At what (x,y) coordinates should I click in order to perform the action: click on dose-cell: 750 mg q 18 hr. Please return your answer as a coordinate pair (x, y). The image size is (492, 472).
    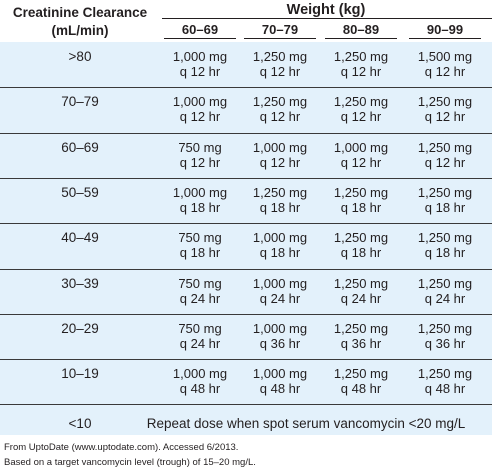
    Looking at the image, I should click on (200, 245).